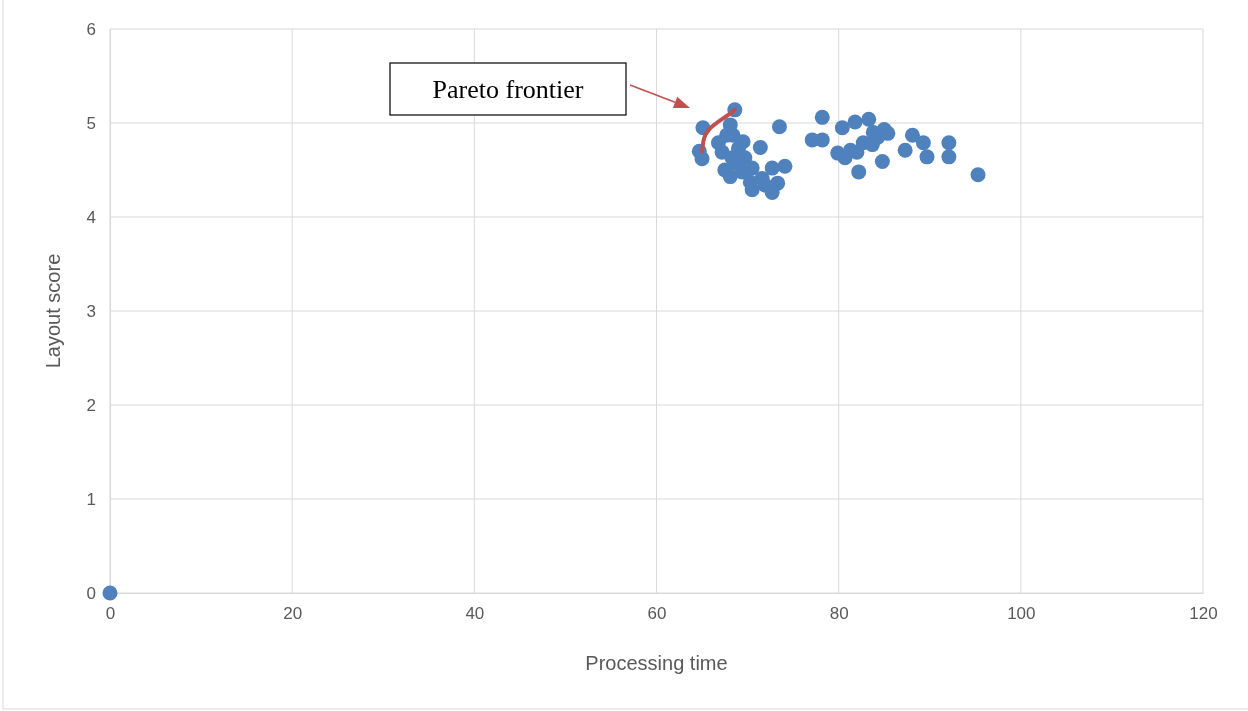 This screenshot has height=711, width=1248. What do you see at coordinates (839, 614) in the screenshot?
I see `x-tick-label: 80` at bounding box center [839, 614].